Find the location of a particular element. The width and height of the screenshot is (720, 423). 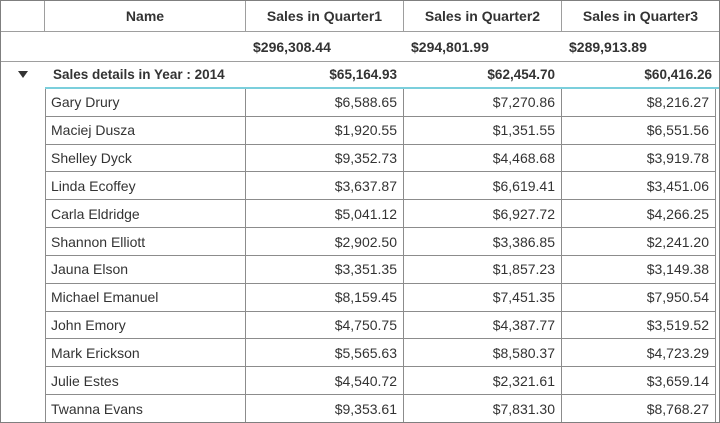

summary-quarter1-total: $296,308.44 is located at coordinates (292, 46).